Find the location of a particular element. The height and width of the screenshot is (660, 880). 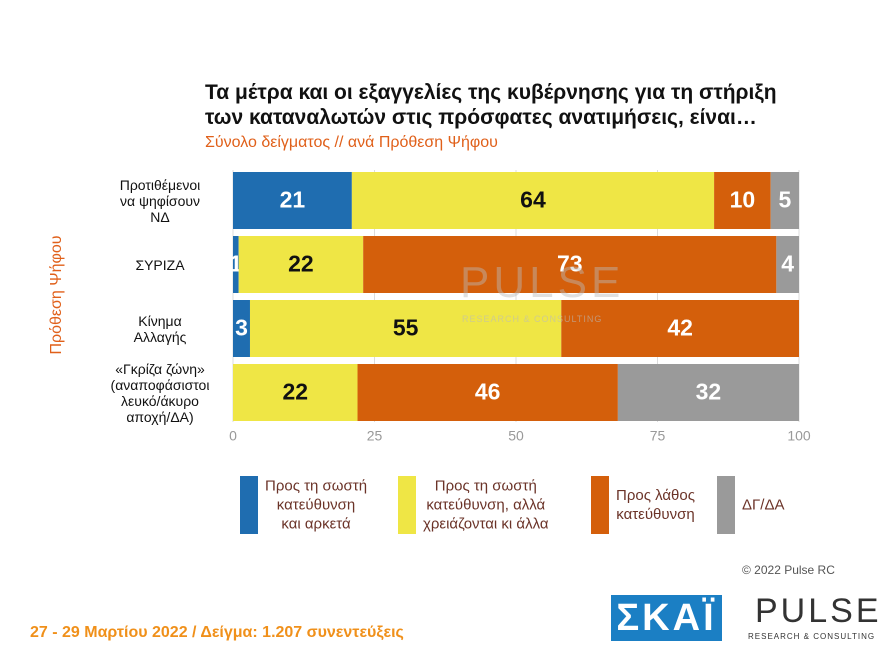

legend-label: Προς λάθος κατεύθυνση is located at coordinates (655, 505).